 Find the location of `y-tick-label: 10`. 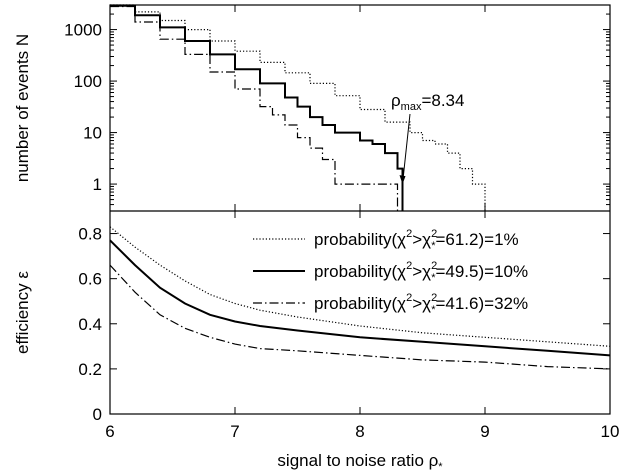

y-tick-label: 10 is located at coordinates (92, 133).